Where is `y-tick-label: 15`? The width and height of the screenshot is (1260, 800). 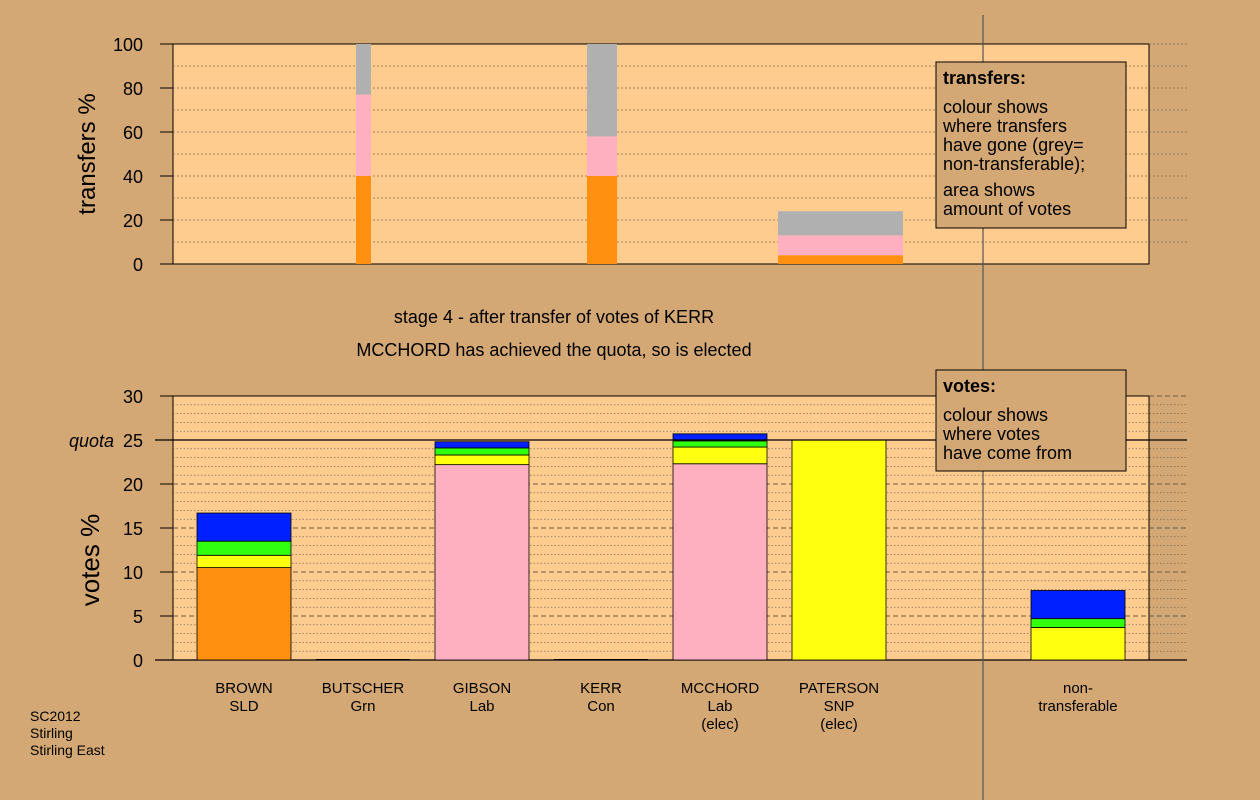 y-tick-label: 15 is located at coordinates (133, 529).